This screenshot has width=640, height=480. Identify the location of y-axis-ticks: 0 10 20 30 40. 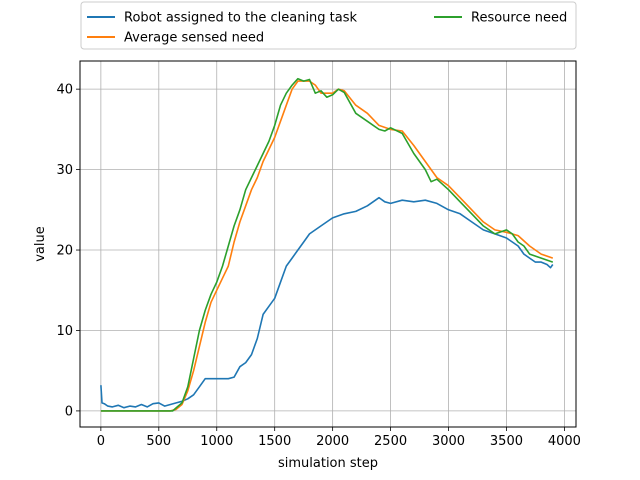
(68, 251).